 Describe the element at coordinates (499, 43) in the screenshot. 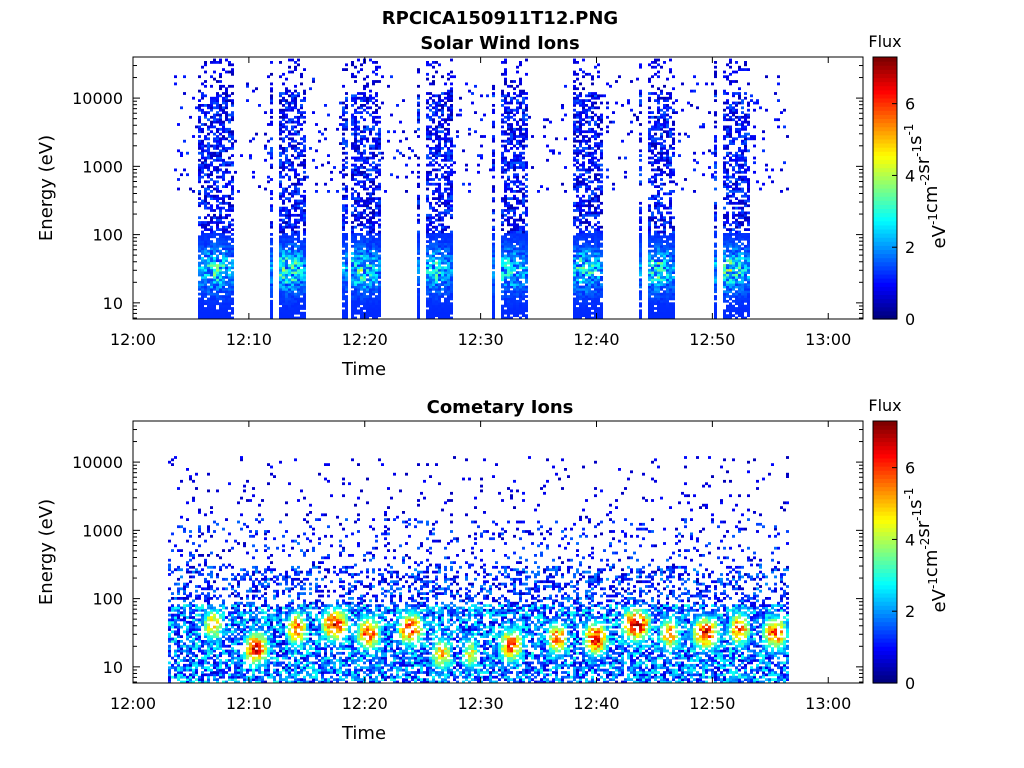

I see `panel-title: Solar Wind Ions` at that location.